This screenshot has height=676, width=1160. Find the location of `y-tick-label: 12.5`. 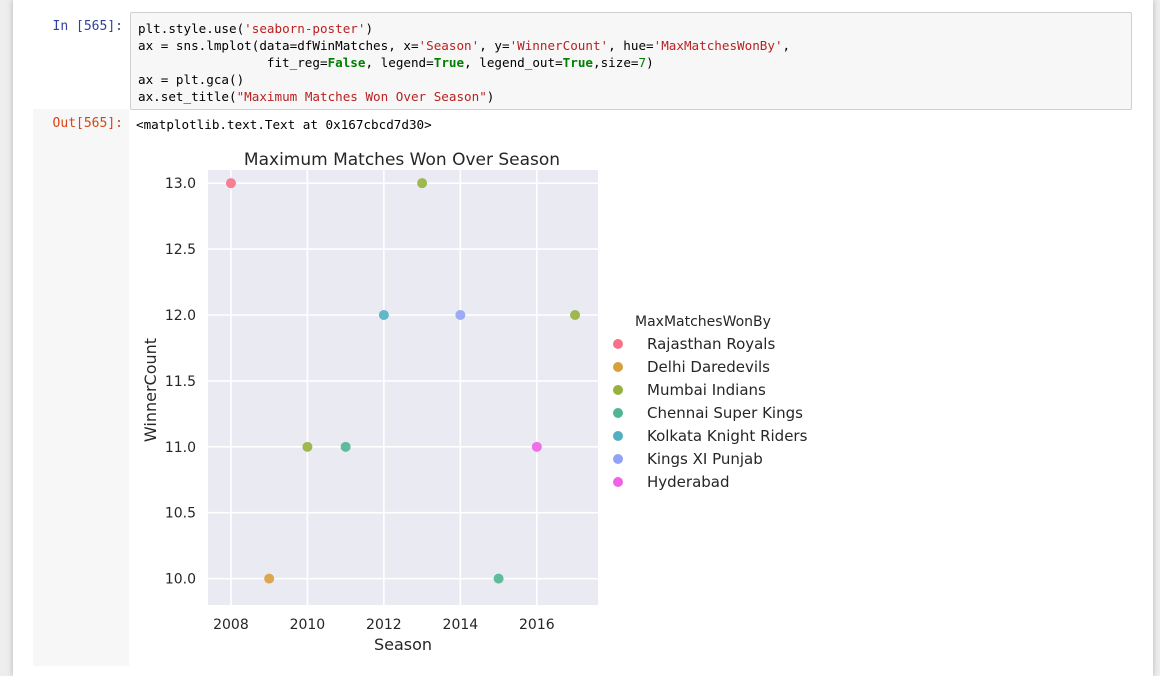

y-tick-label: 12.5 is located at coordinates (180, 250).